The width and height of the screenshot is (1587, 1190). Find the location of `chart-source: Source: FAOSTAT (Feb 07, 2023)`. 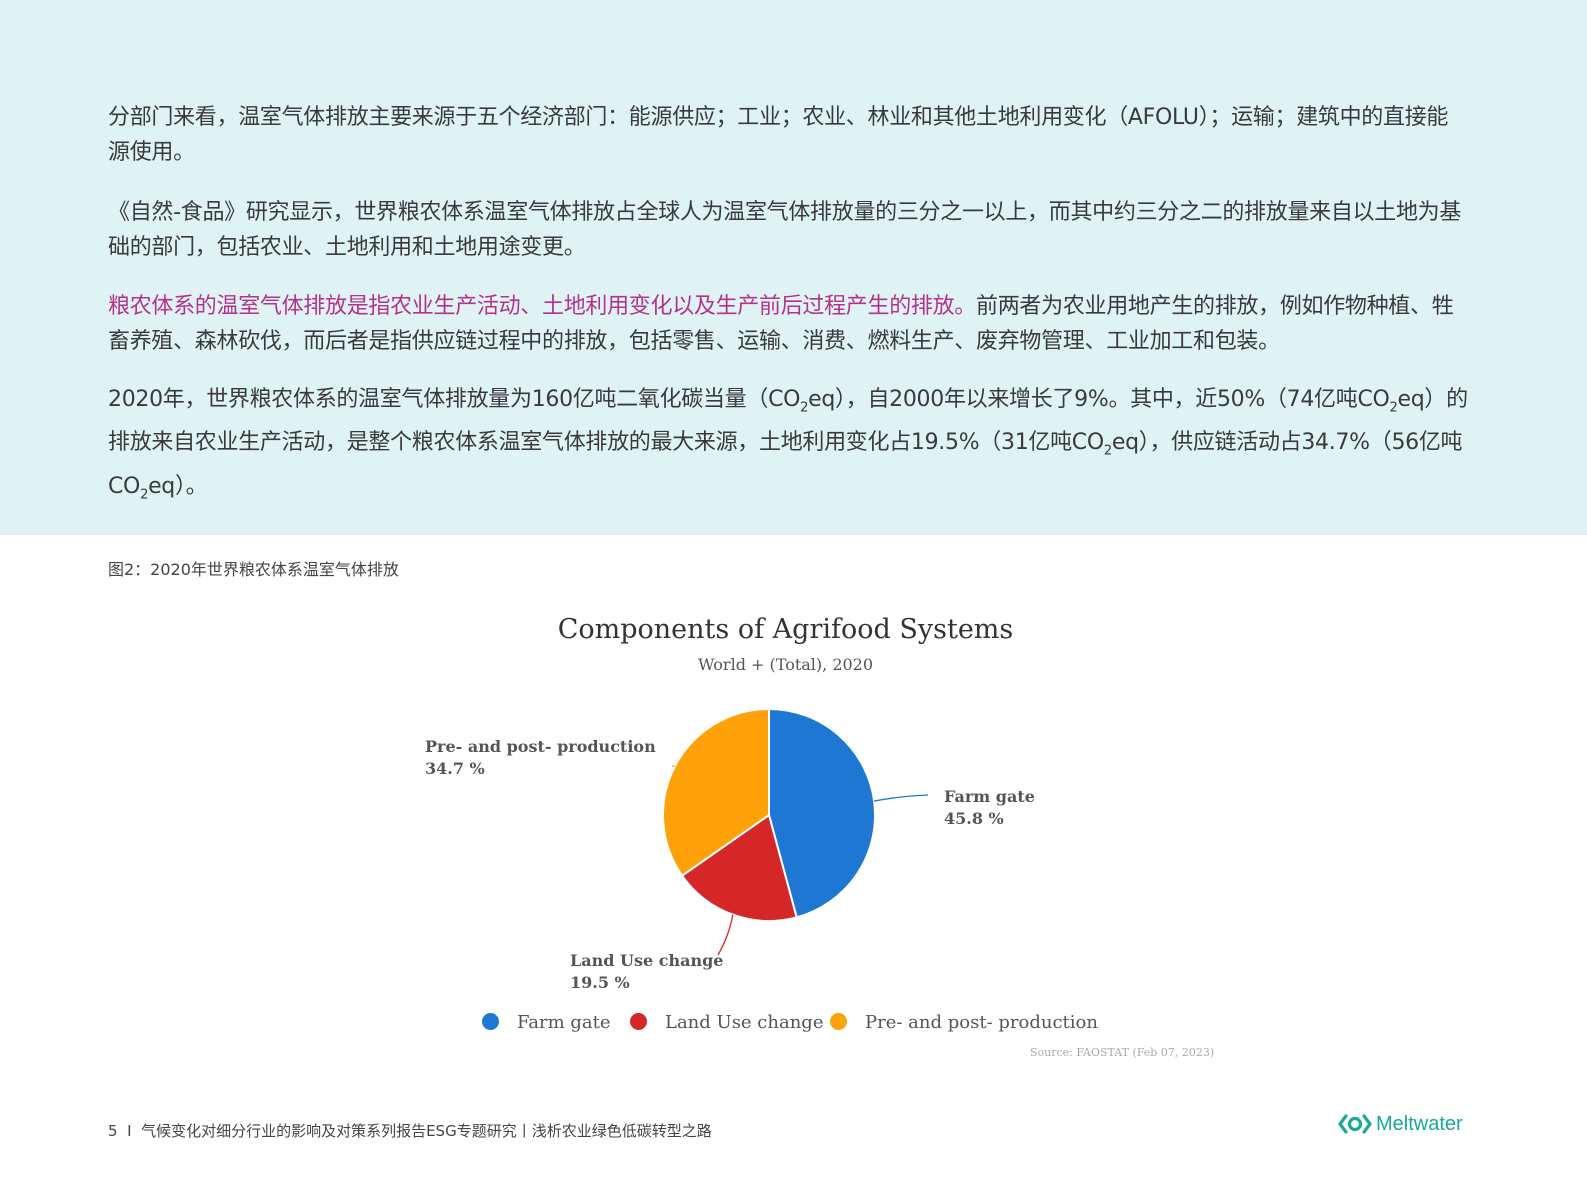

chart-source: Source: FAOSTAT (Feb 07, 2023) is located at coordinates (1122, 1052).